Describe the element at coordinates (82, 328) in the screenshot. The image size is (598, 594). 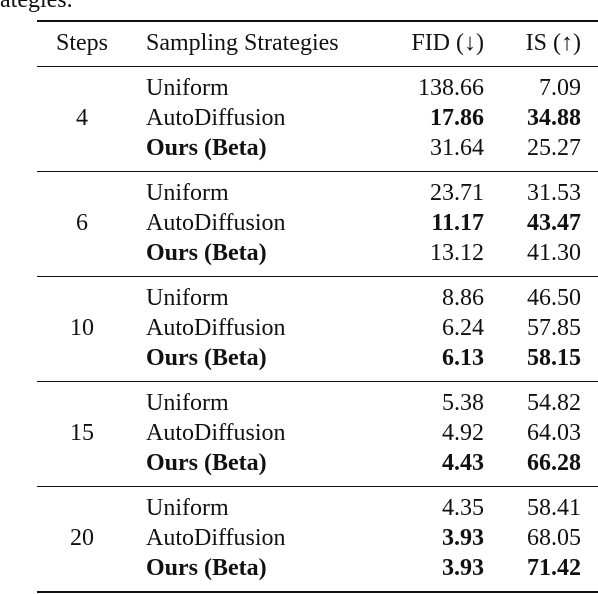
I see `steps-cell: 10` at that location.